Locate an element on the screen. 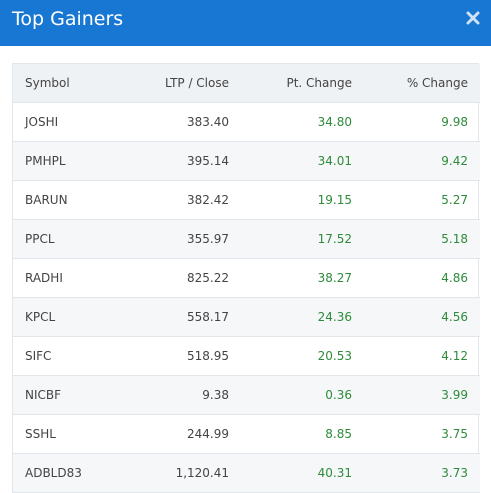 This screenshot has width=491, height=493. pct-change-cell: 5.27 is located at coordinates (422, 200).